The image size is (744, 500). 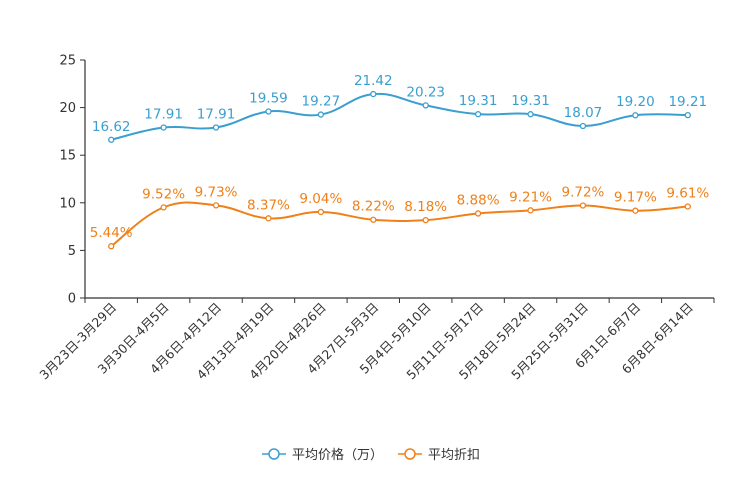 What do you see at coordinates (583, 192) in the screenshot?
I see `data-label-1: 9.72%` at bounding box center [583, 192].